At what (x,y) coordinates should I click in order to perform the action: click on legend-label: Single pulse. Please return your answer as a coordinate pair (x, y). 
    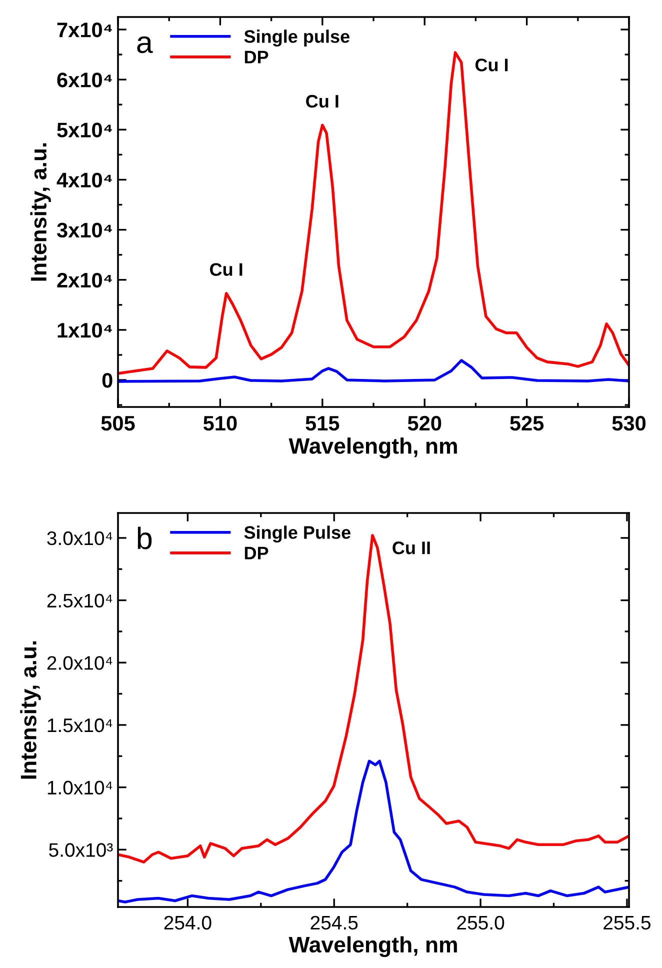
    Looking at the image, I should click on (297, 38).